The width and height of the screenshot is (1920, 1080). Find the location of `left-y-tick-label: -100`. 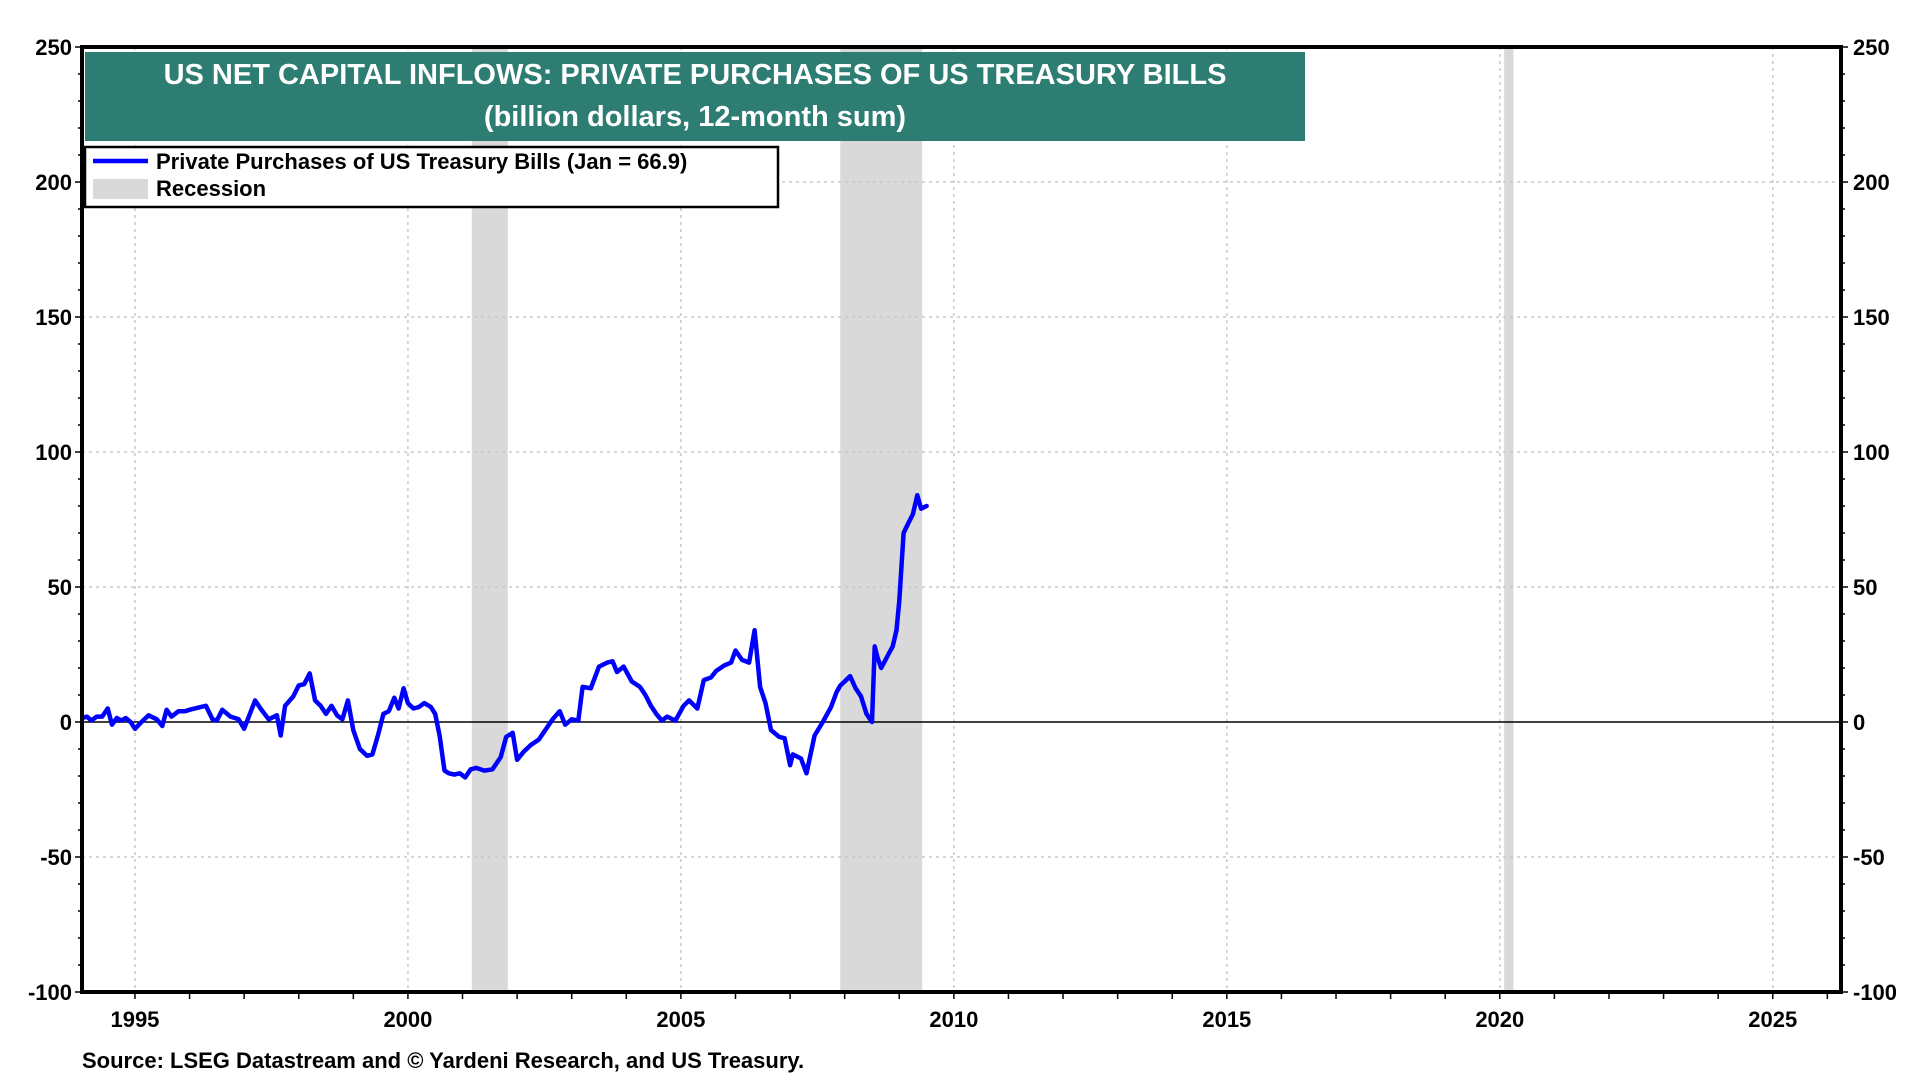

left-y-tick-label: -100 is located at coordinates (50, 992).